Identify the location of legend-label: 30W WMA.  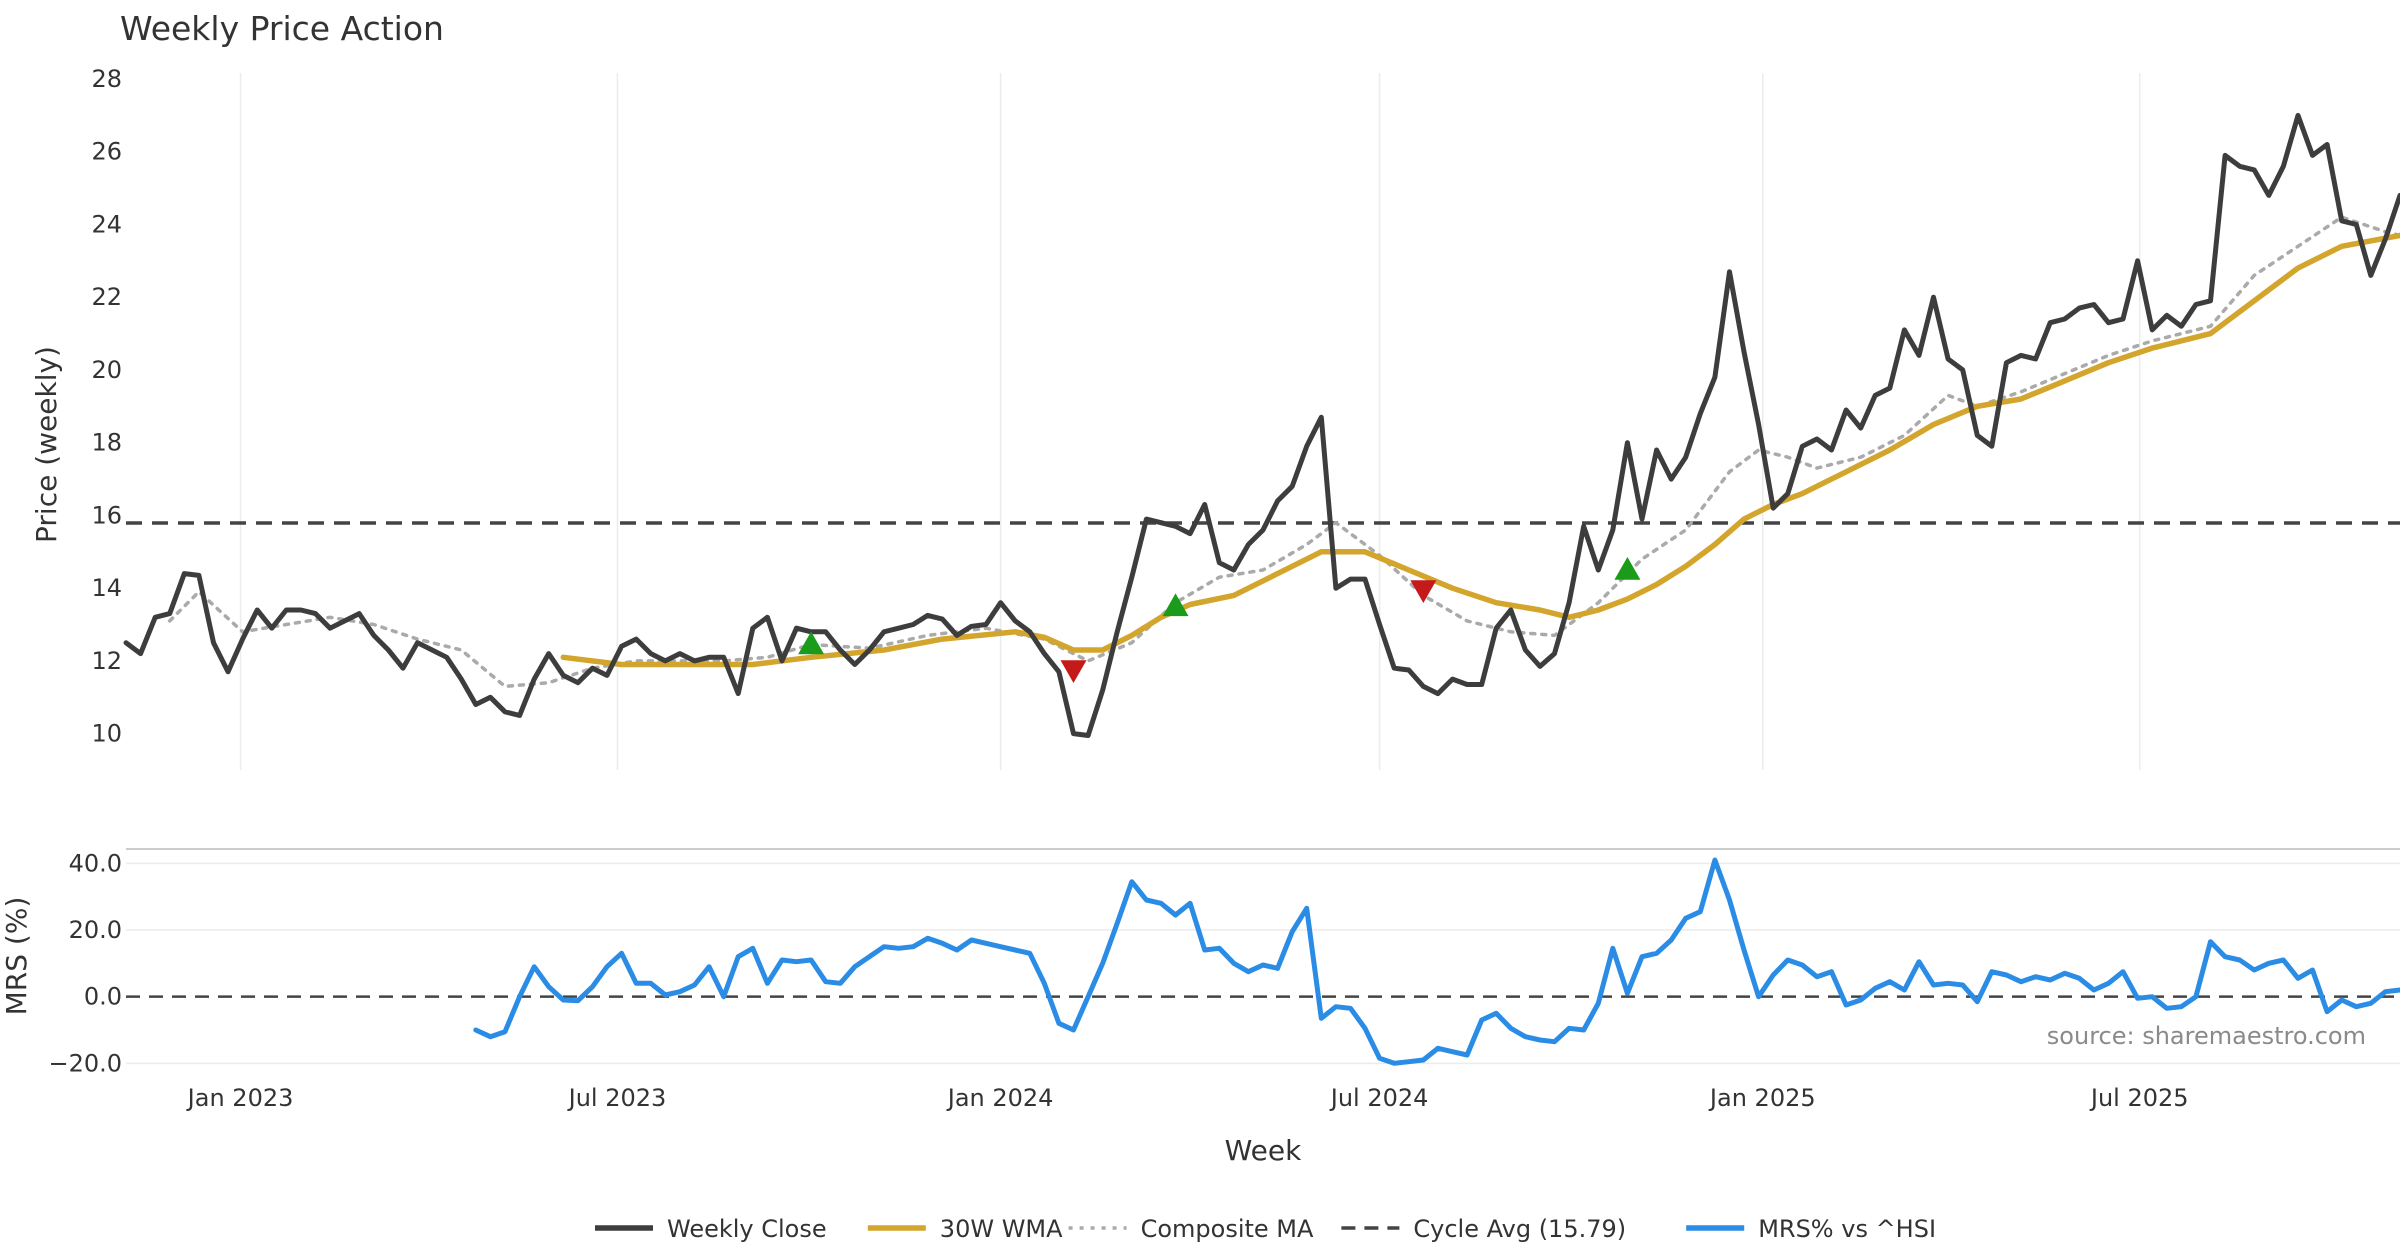
(1001, 1229).